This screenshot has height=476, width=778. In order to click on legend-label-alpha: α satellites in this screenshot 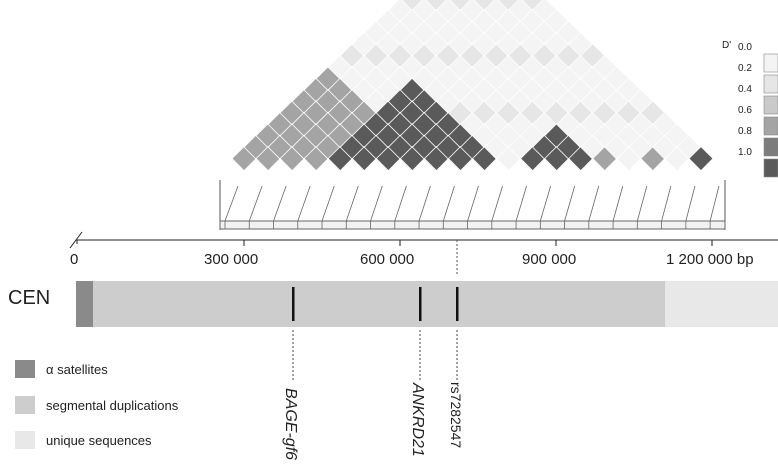, I will do `click(77, 369)`.